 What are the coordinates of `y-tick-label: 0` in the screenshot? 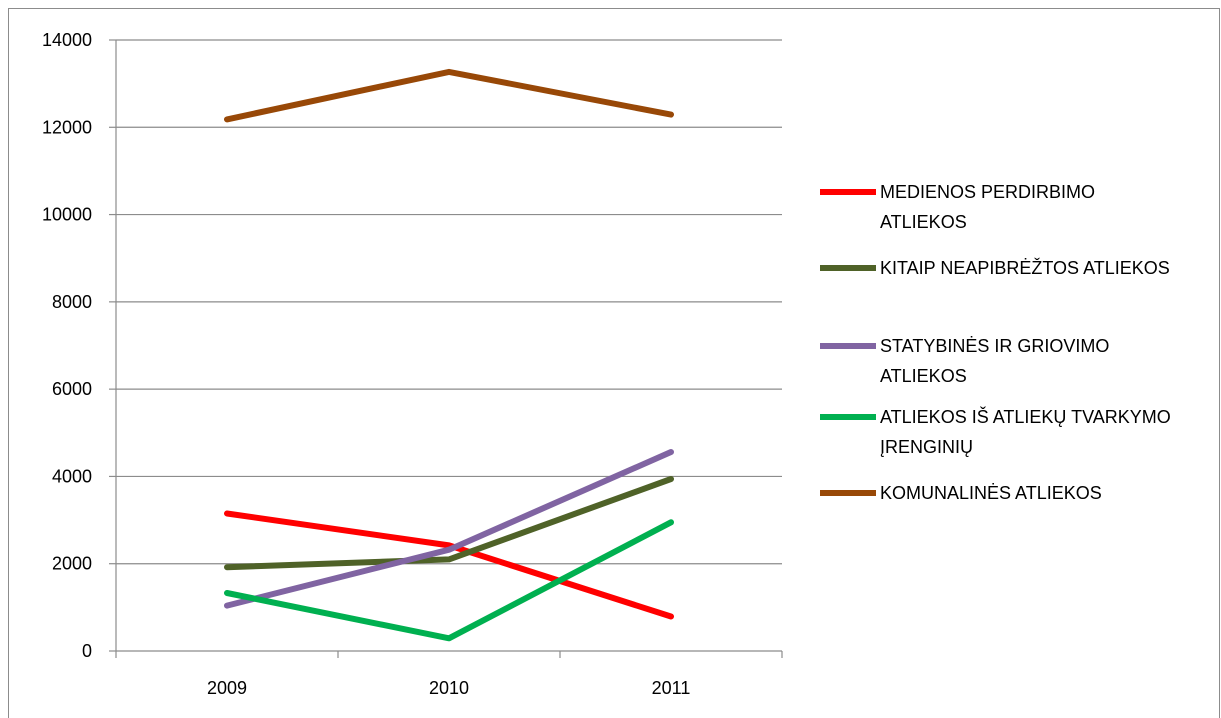 It's located at (87, 651).